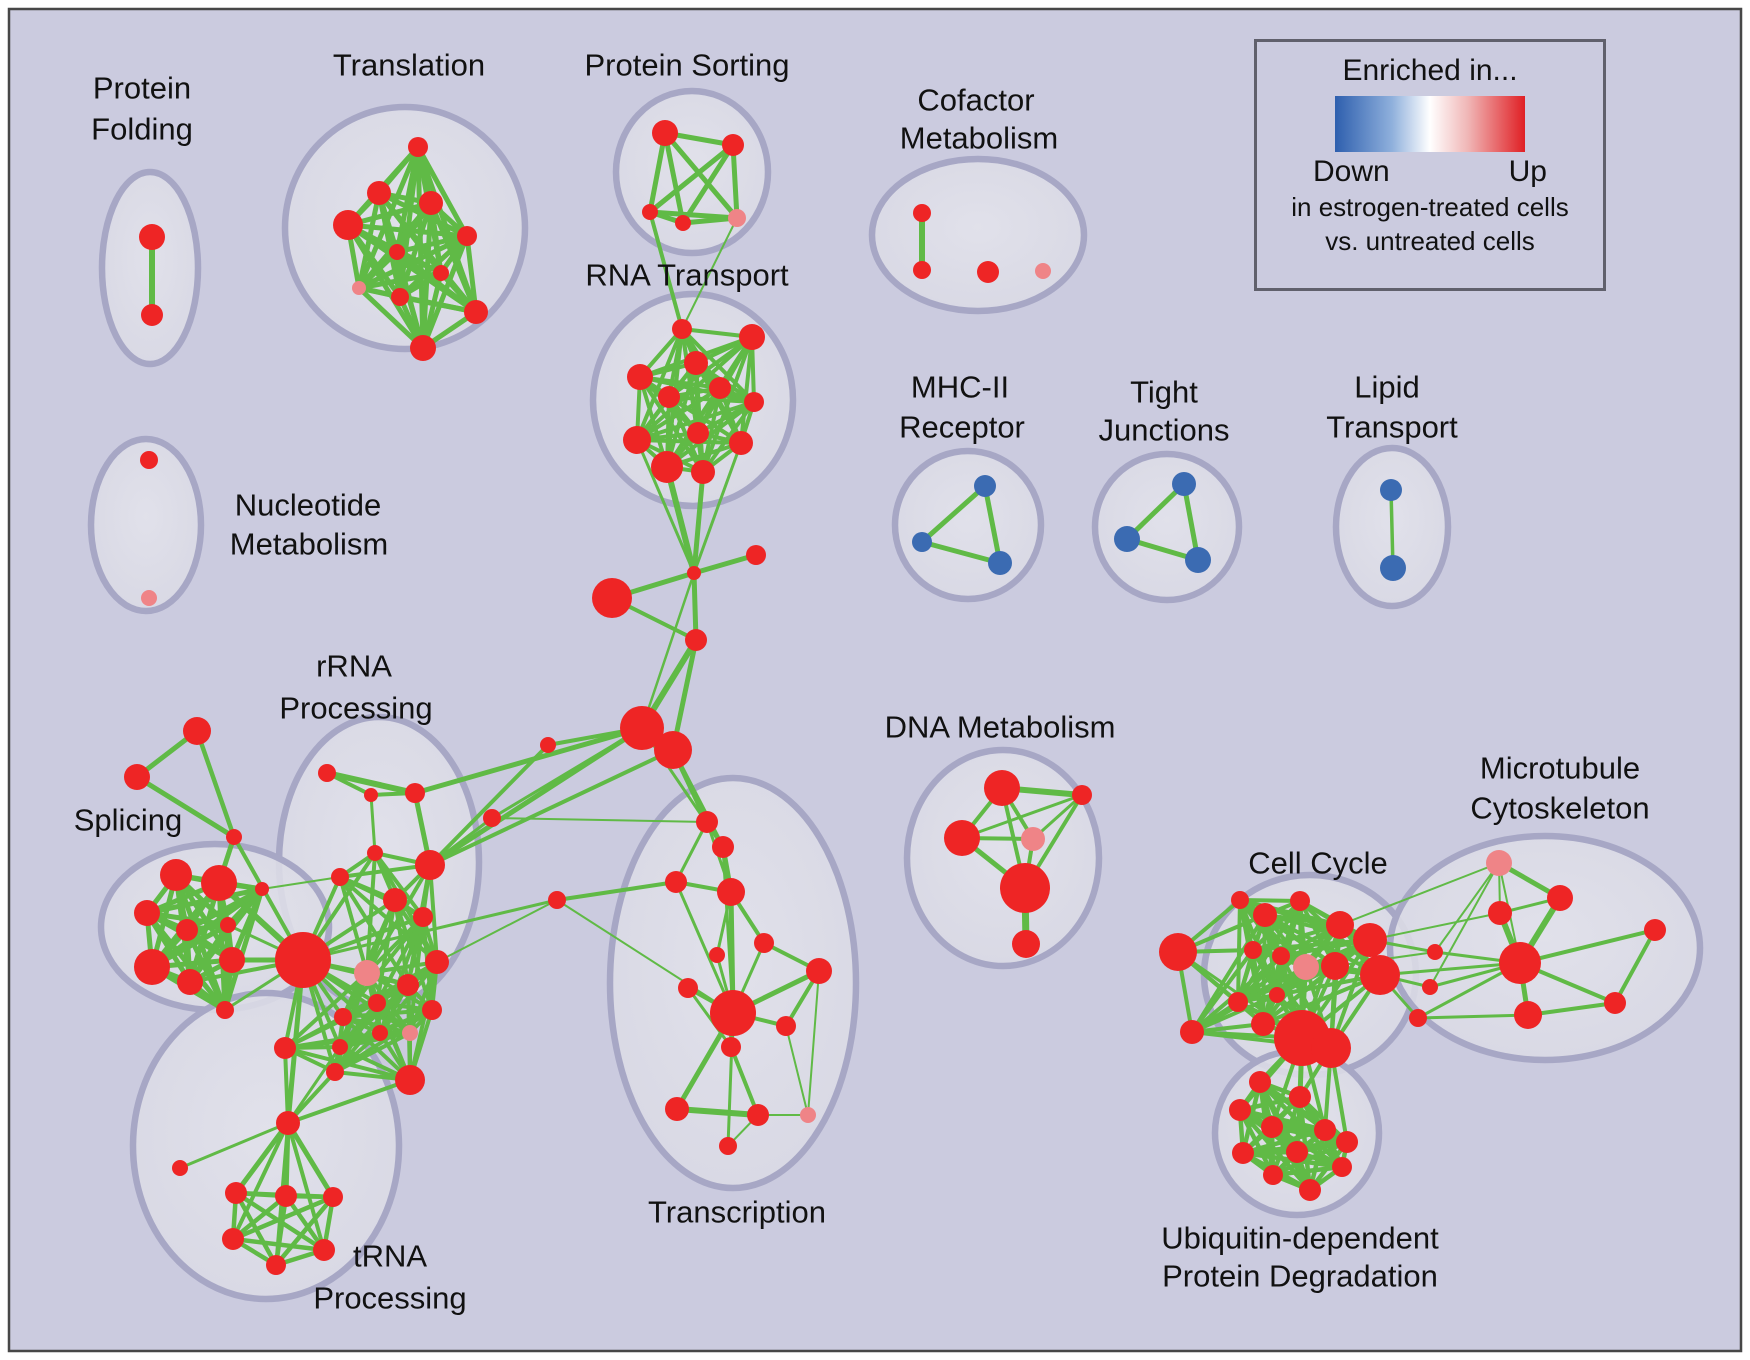 The height and width of the screenshot is (1360, 1750). Describe the element at coordinates (673, 750) in the screenshot. I see `node-mc6` at that location.